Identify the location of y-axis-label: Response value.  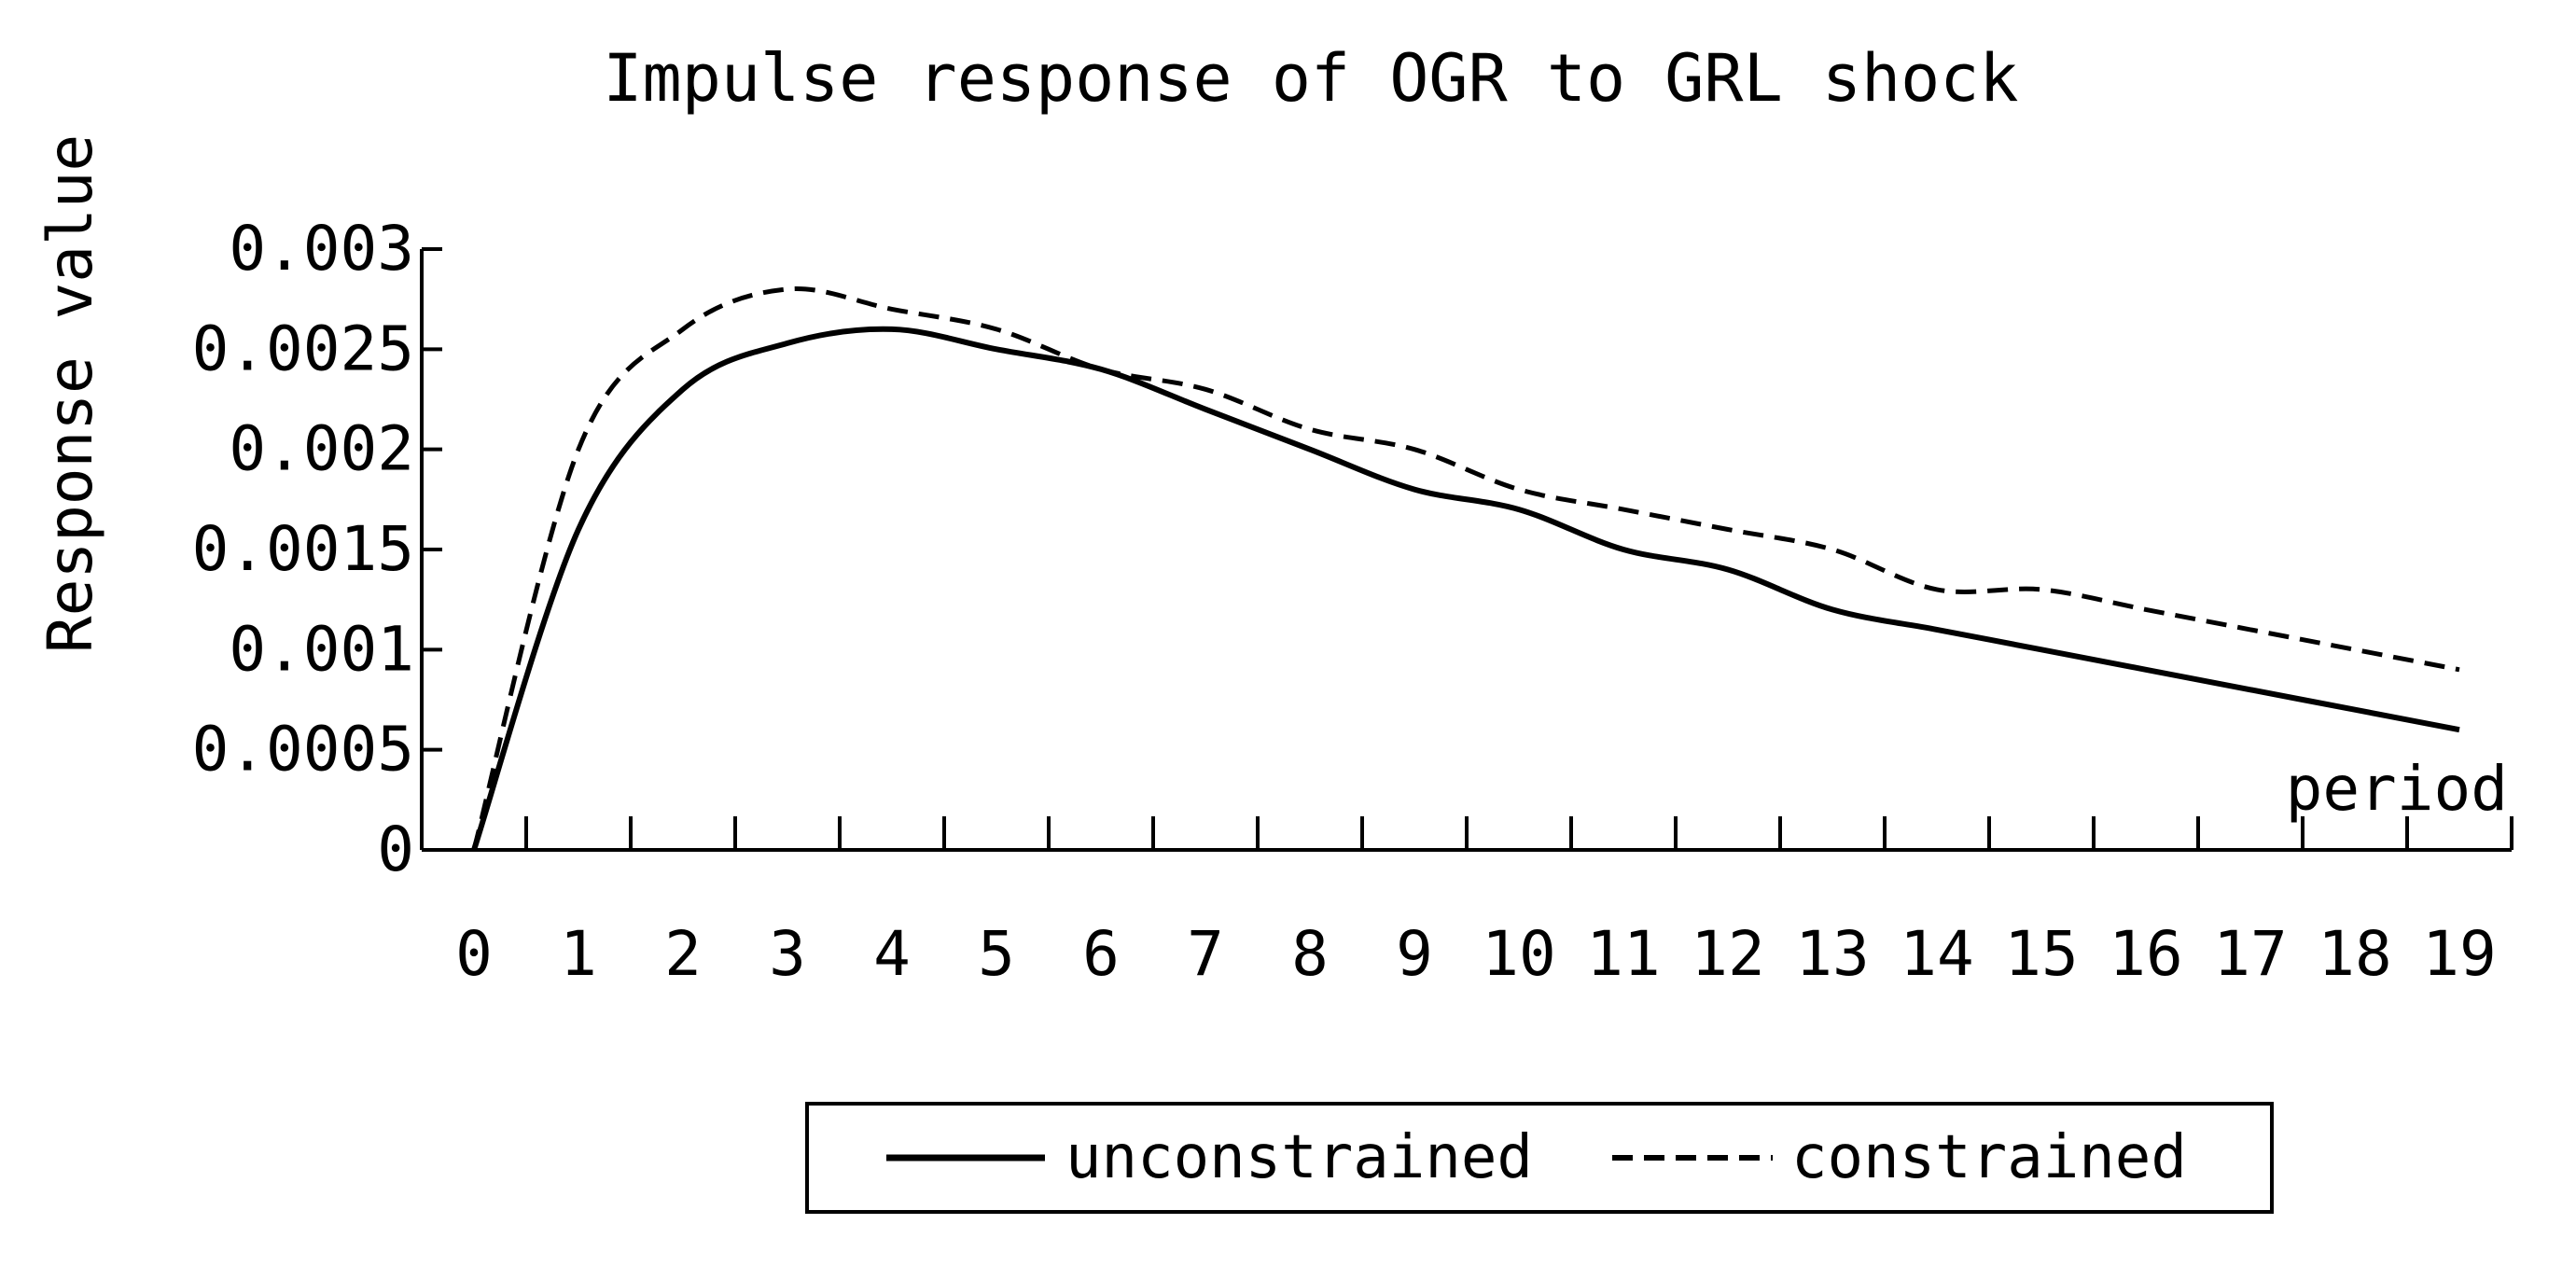
(70, 393).